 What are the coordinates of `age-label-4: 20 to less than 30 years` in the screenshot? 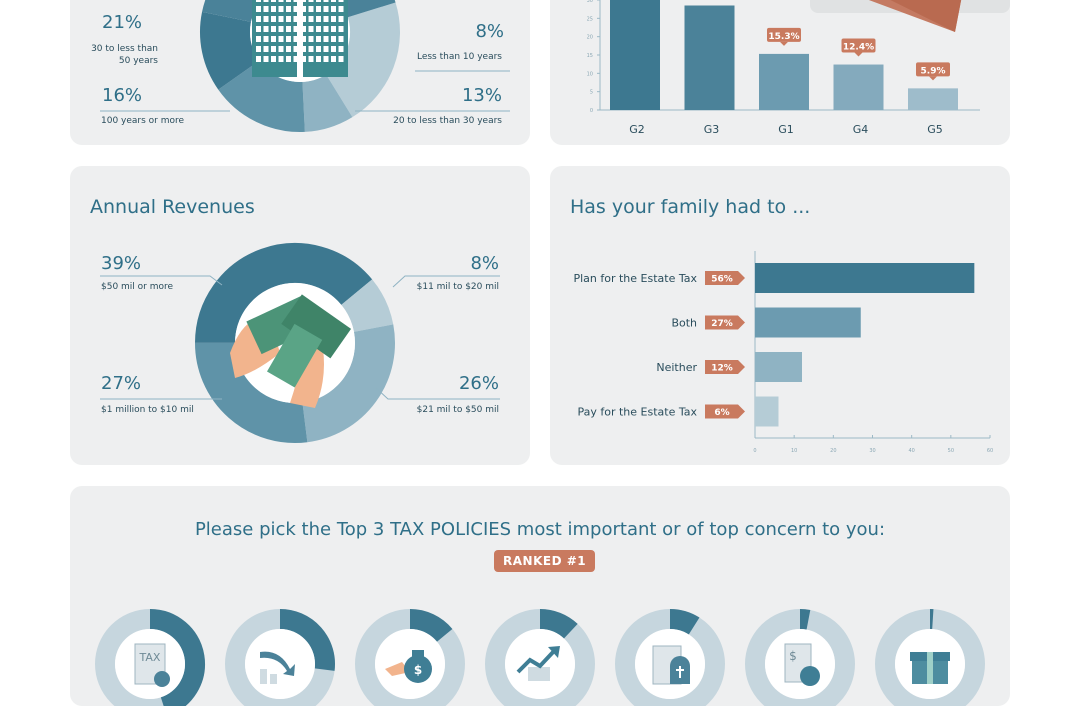 It's located at (447, 121).